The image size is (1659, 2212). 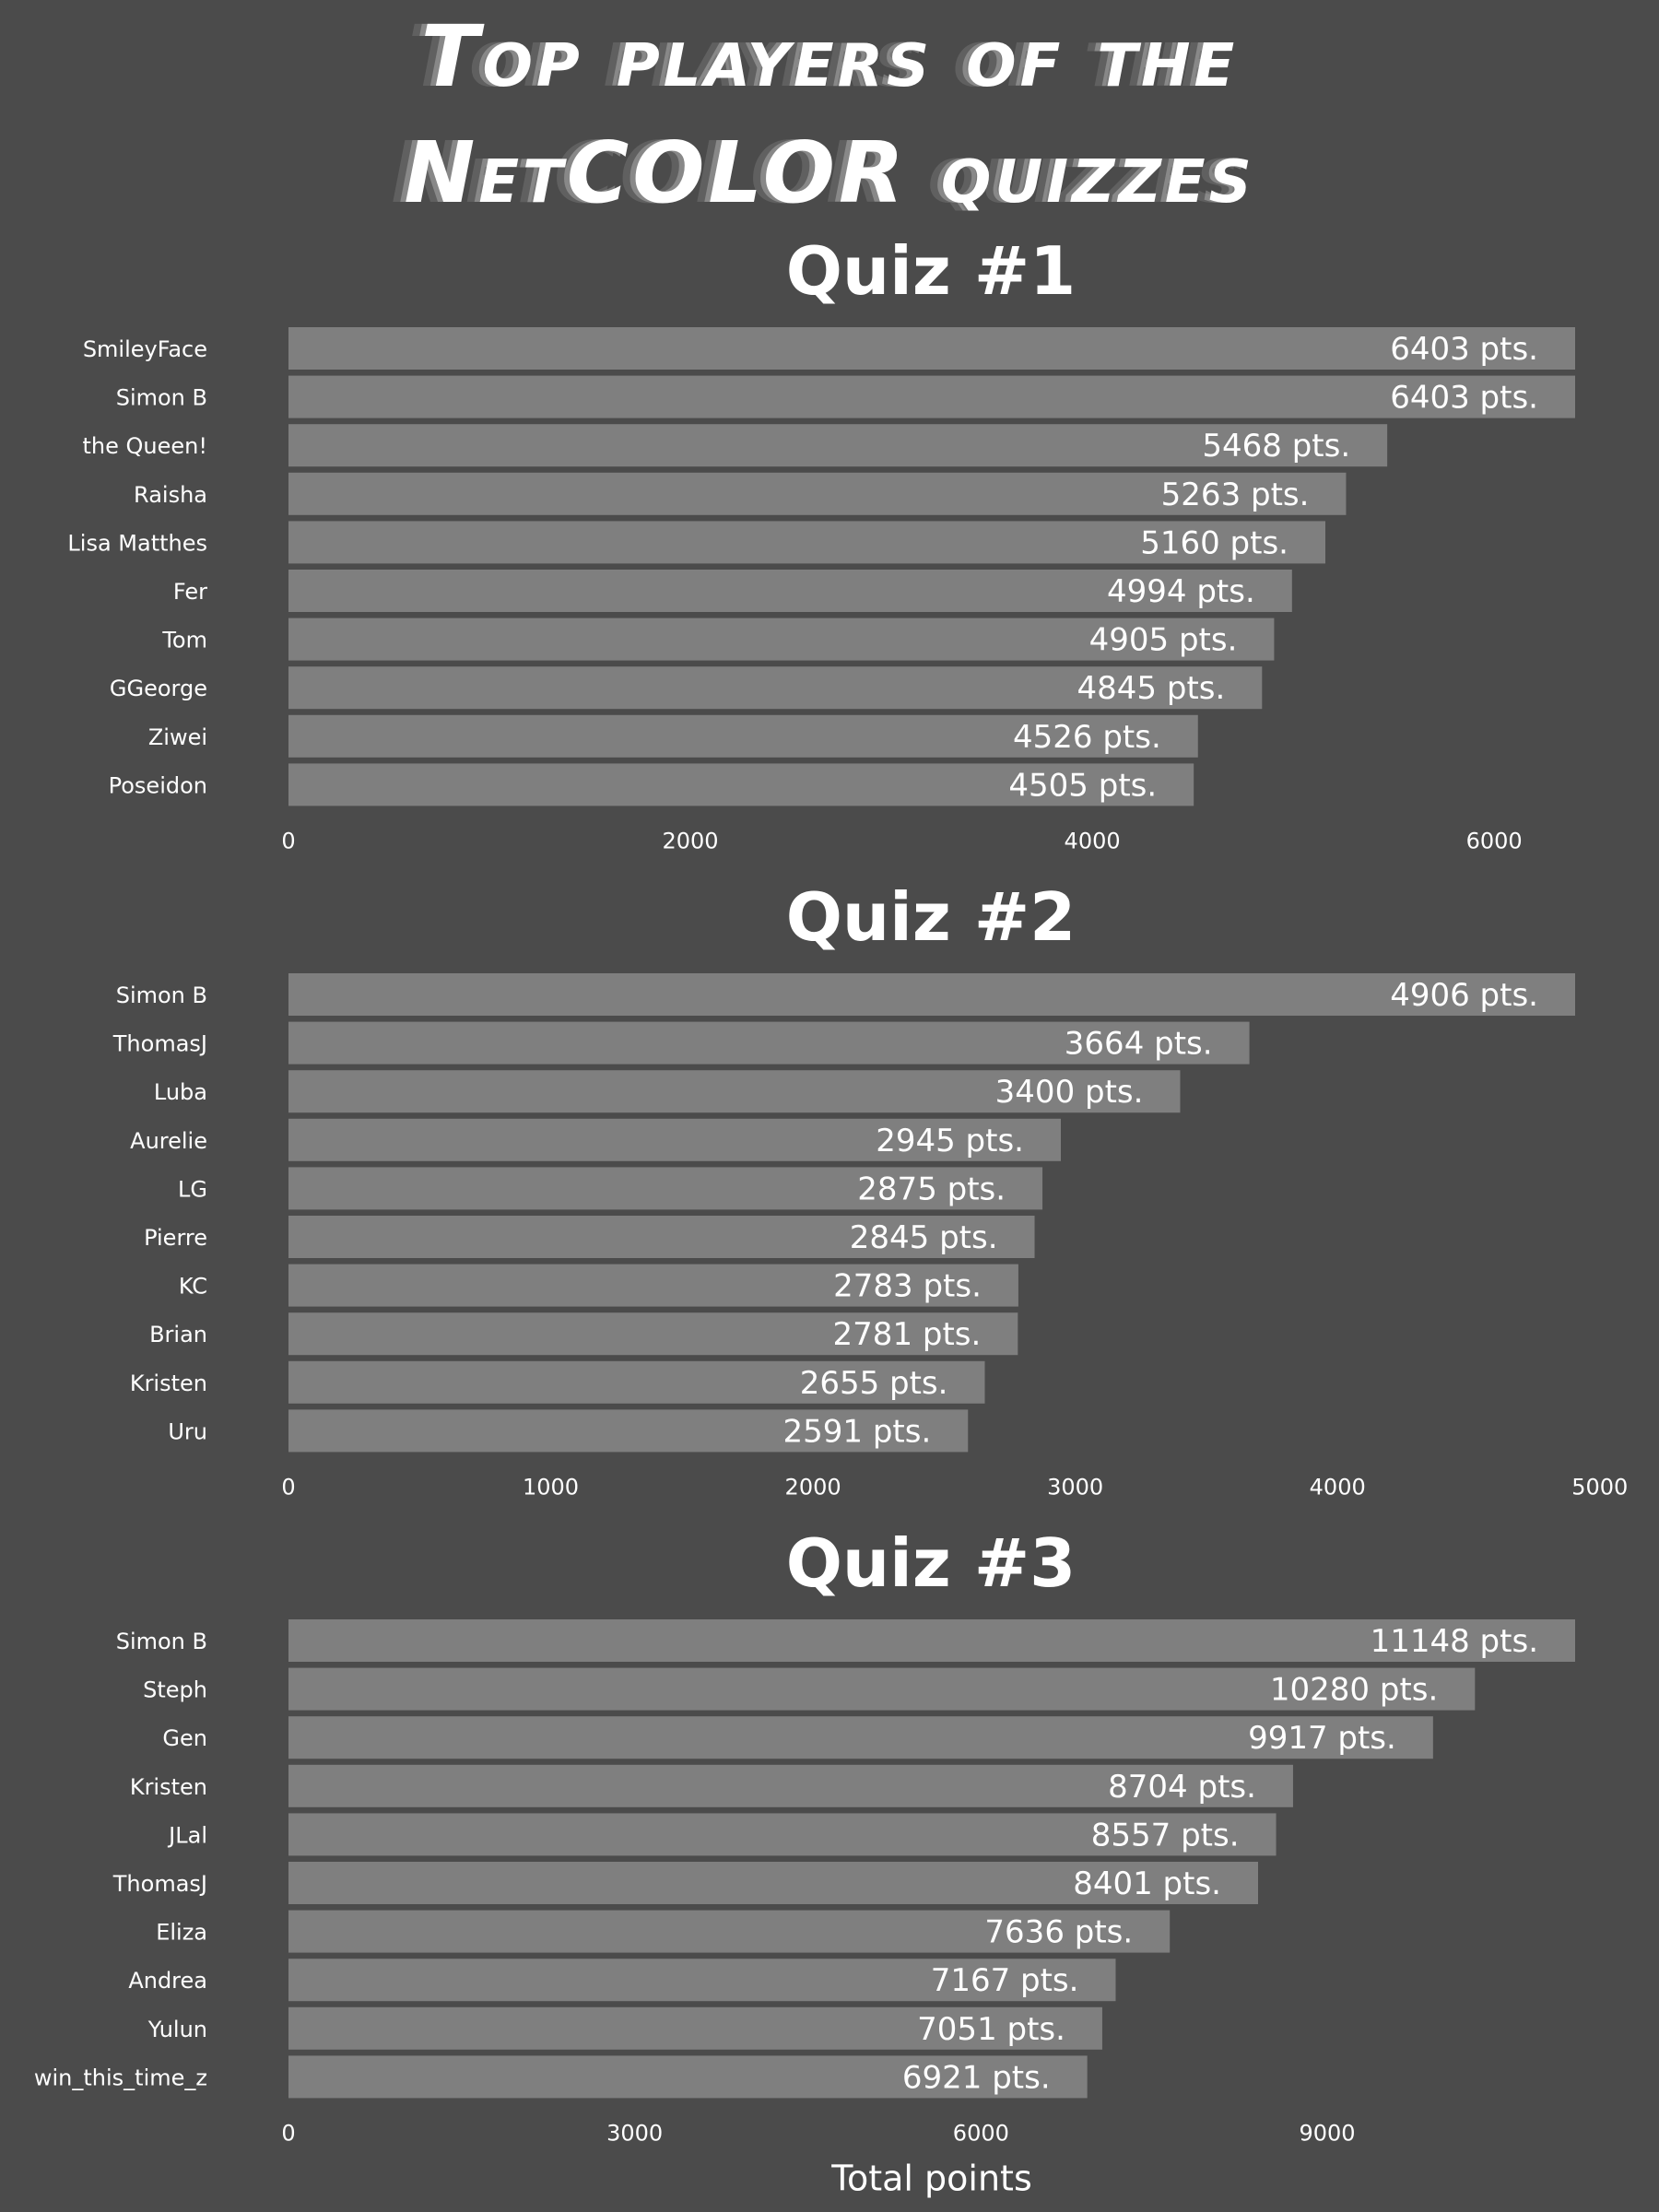 I want to click on bar-value-label: 10280 pts., so click(x=1354, y=1690).